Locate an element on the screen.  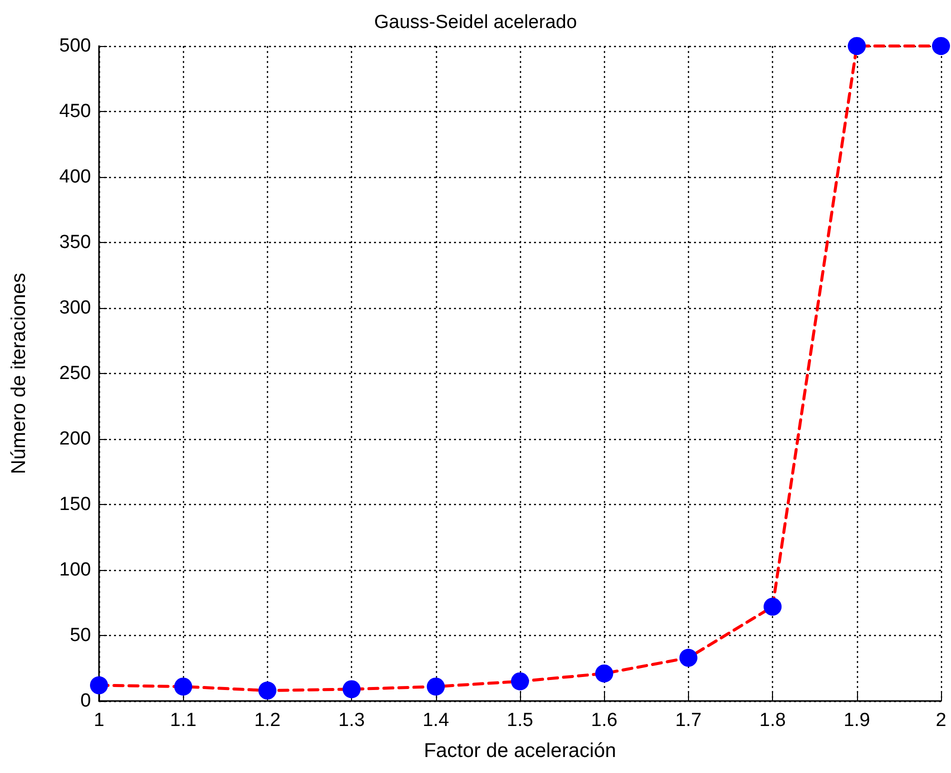
y-tick-label: 150 is located at coordinates (75, 504).